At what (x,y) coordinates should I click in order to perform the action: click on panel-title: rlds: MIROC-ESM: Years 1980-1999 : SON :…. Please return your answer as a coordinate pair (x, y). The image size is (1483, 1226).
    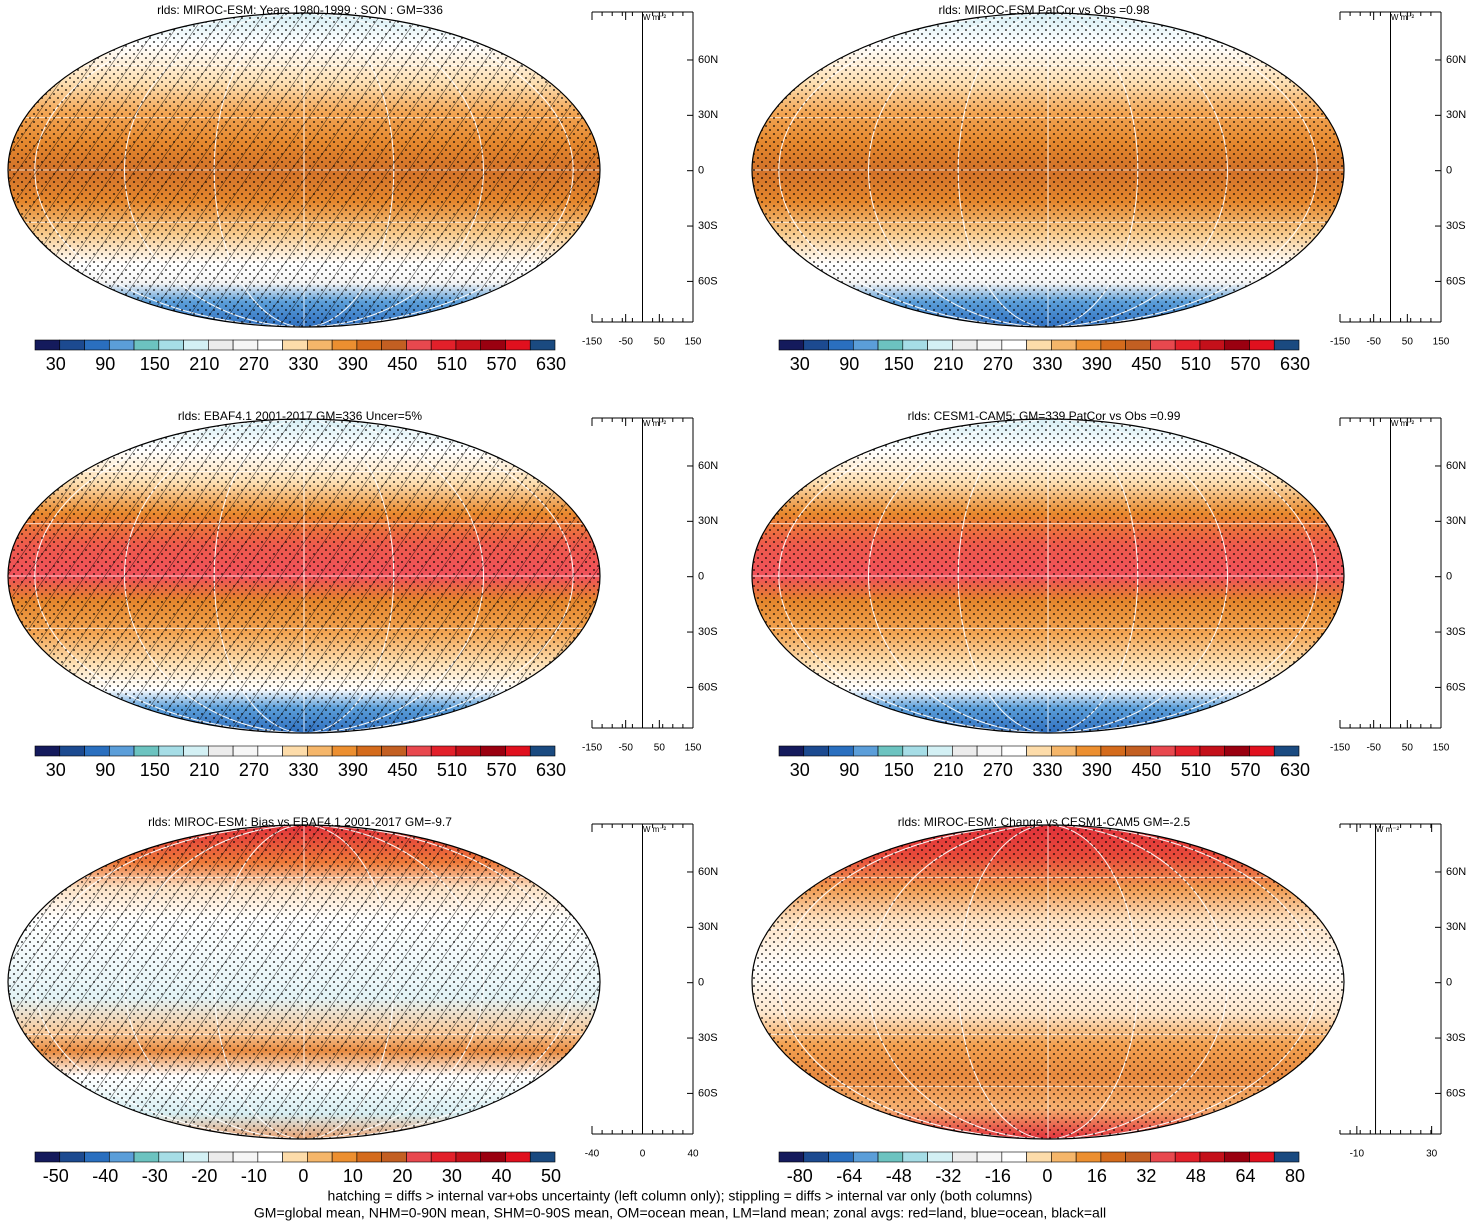
    Looking at the image, I should click on (300, 10).